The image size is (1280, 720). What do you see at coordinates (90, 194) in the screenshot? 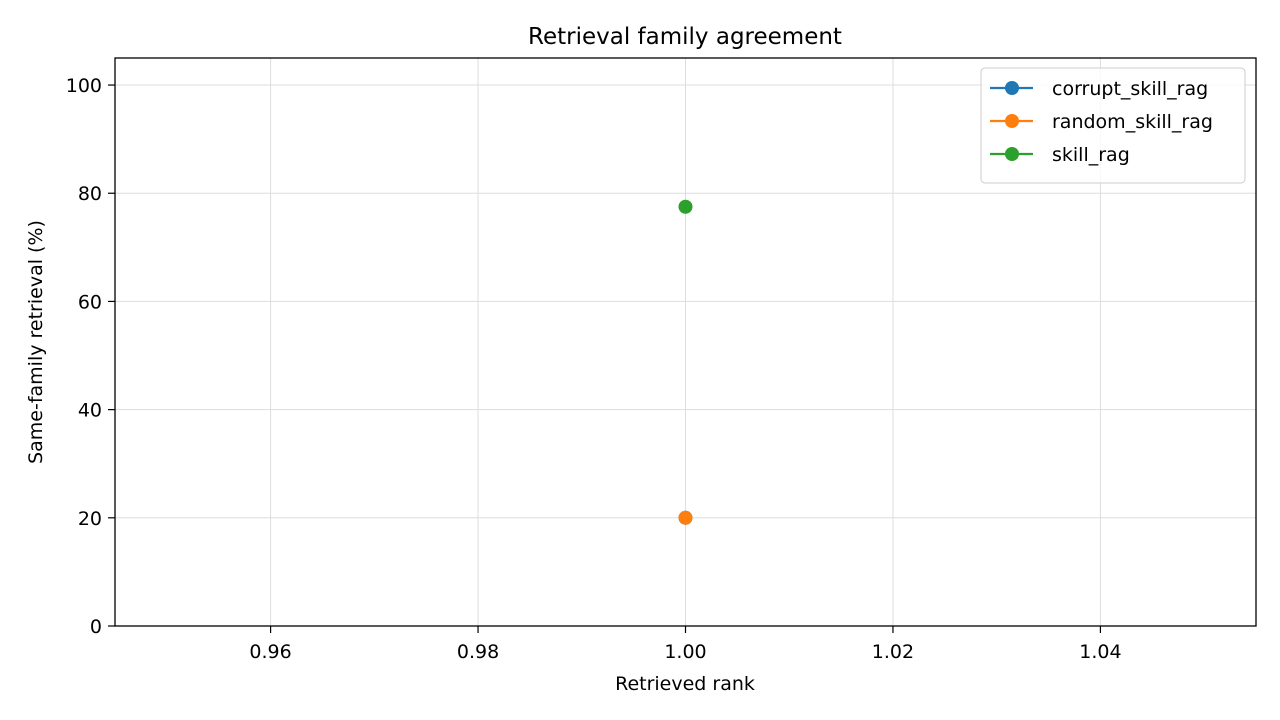
I see `y-tick-label: 80` at bounding box center [90, 194].